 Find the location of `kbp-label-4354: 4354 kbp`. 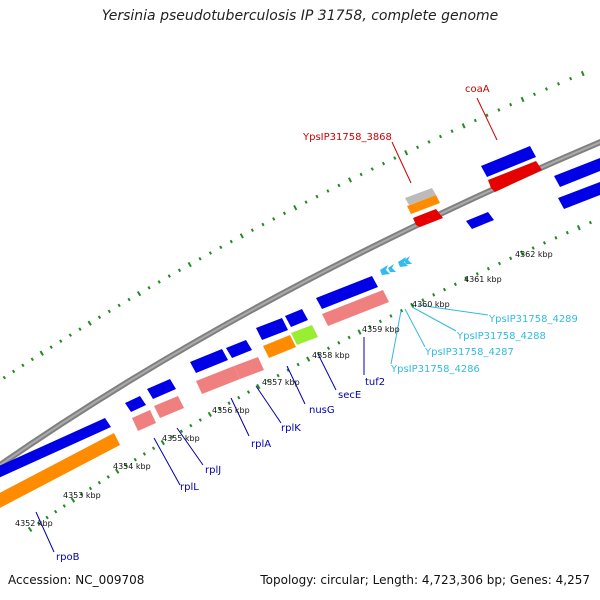

kbp-label-4354: 4354 kbp is located at coordinates (132, 466).